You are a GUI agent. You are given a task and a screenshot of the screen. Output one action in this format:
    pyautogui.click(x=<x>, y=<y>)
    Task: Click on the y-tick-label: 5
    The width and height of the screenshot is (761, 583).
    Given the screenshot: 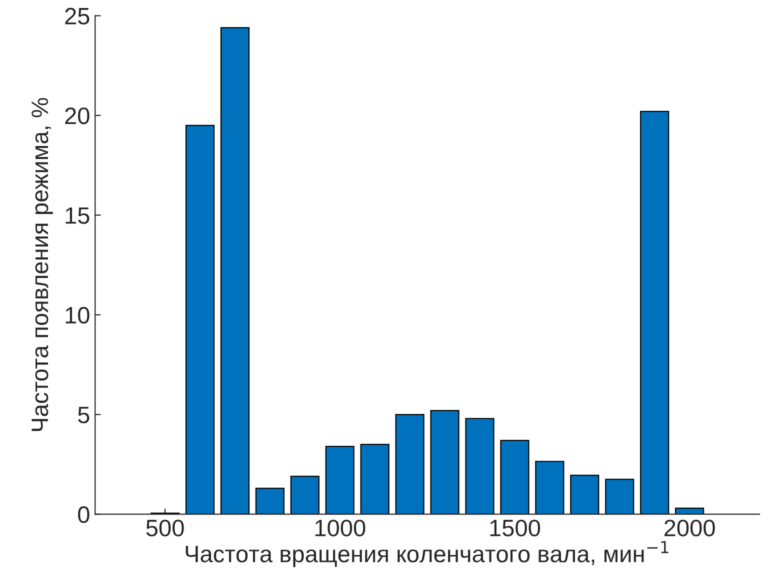 What is the action you would take?
    pyautogui.click(x=84, y=415)
    